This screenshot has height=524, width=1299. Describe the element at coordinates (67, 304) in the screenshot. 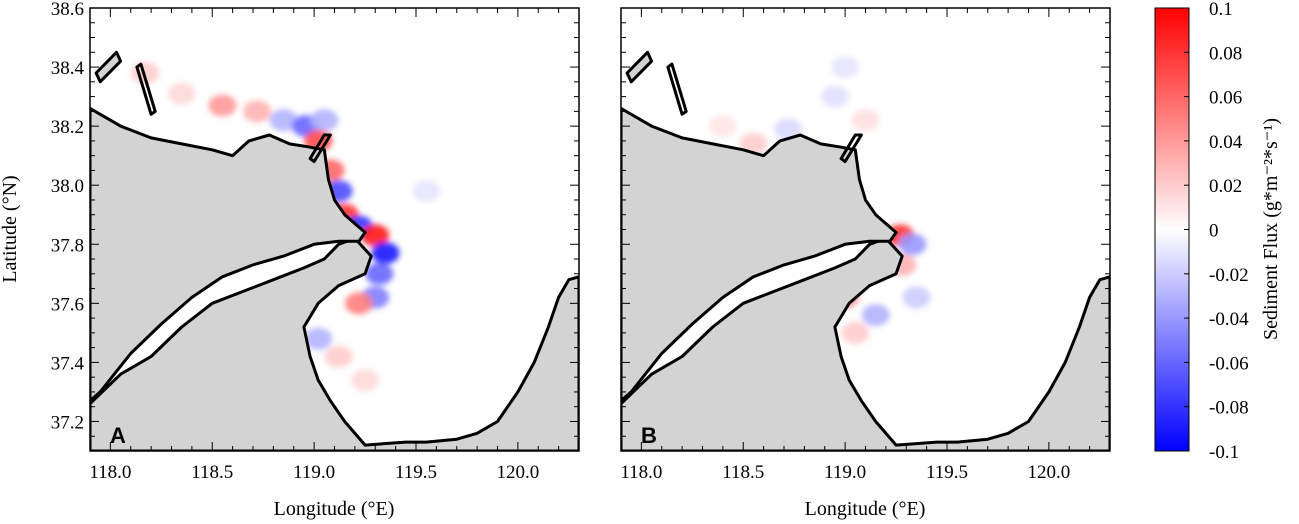

I see `y-tick-label: 37.6` at that location.